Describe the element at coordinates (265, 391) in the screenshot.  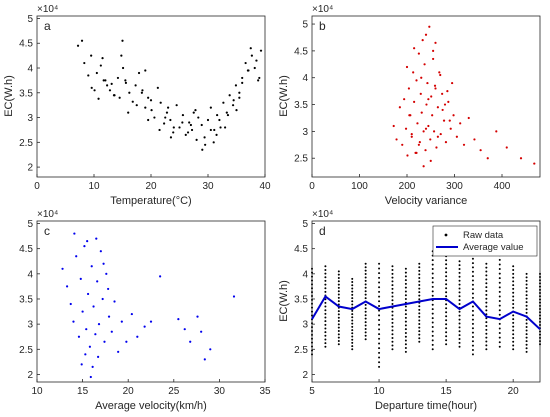
I see `x-tick-label: 35` at that location.